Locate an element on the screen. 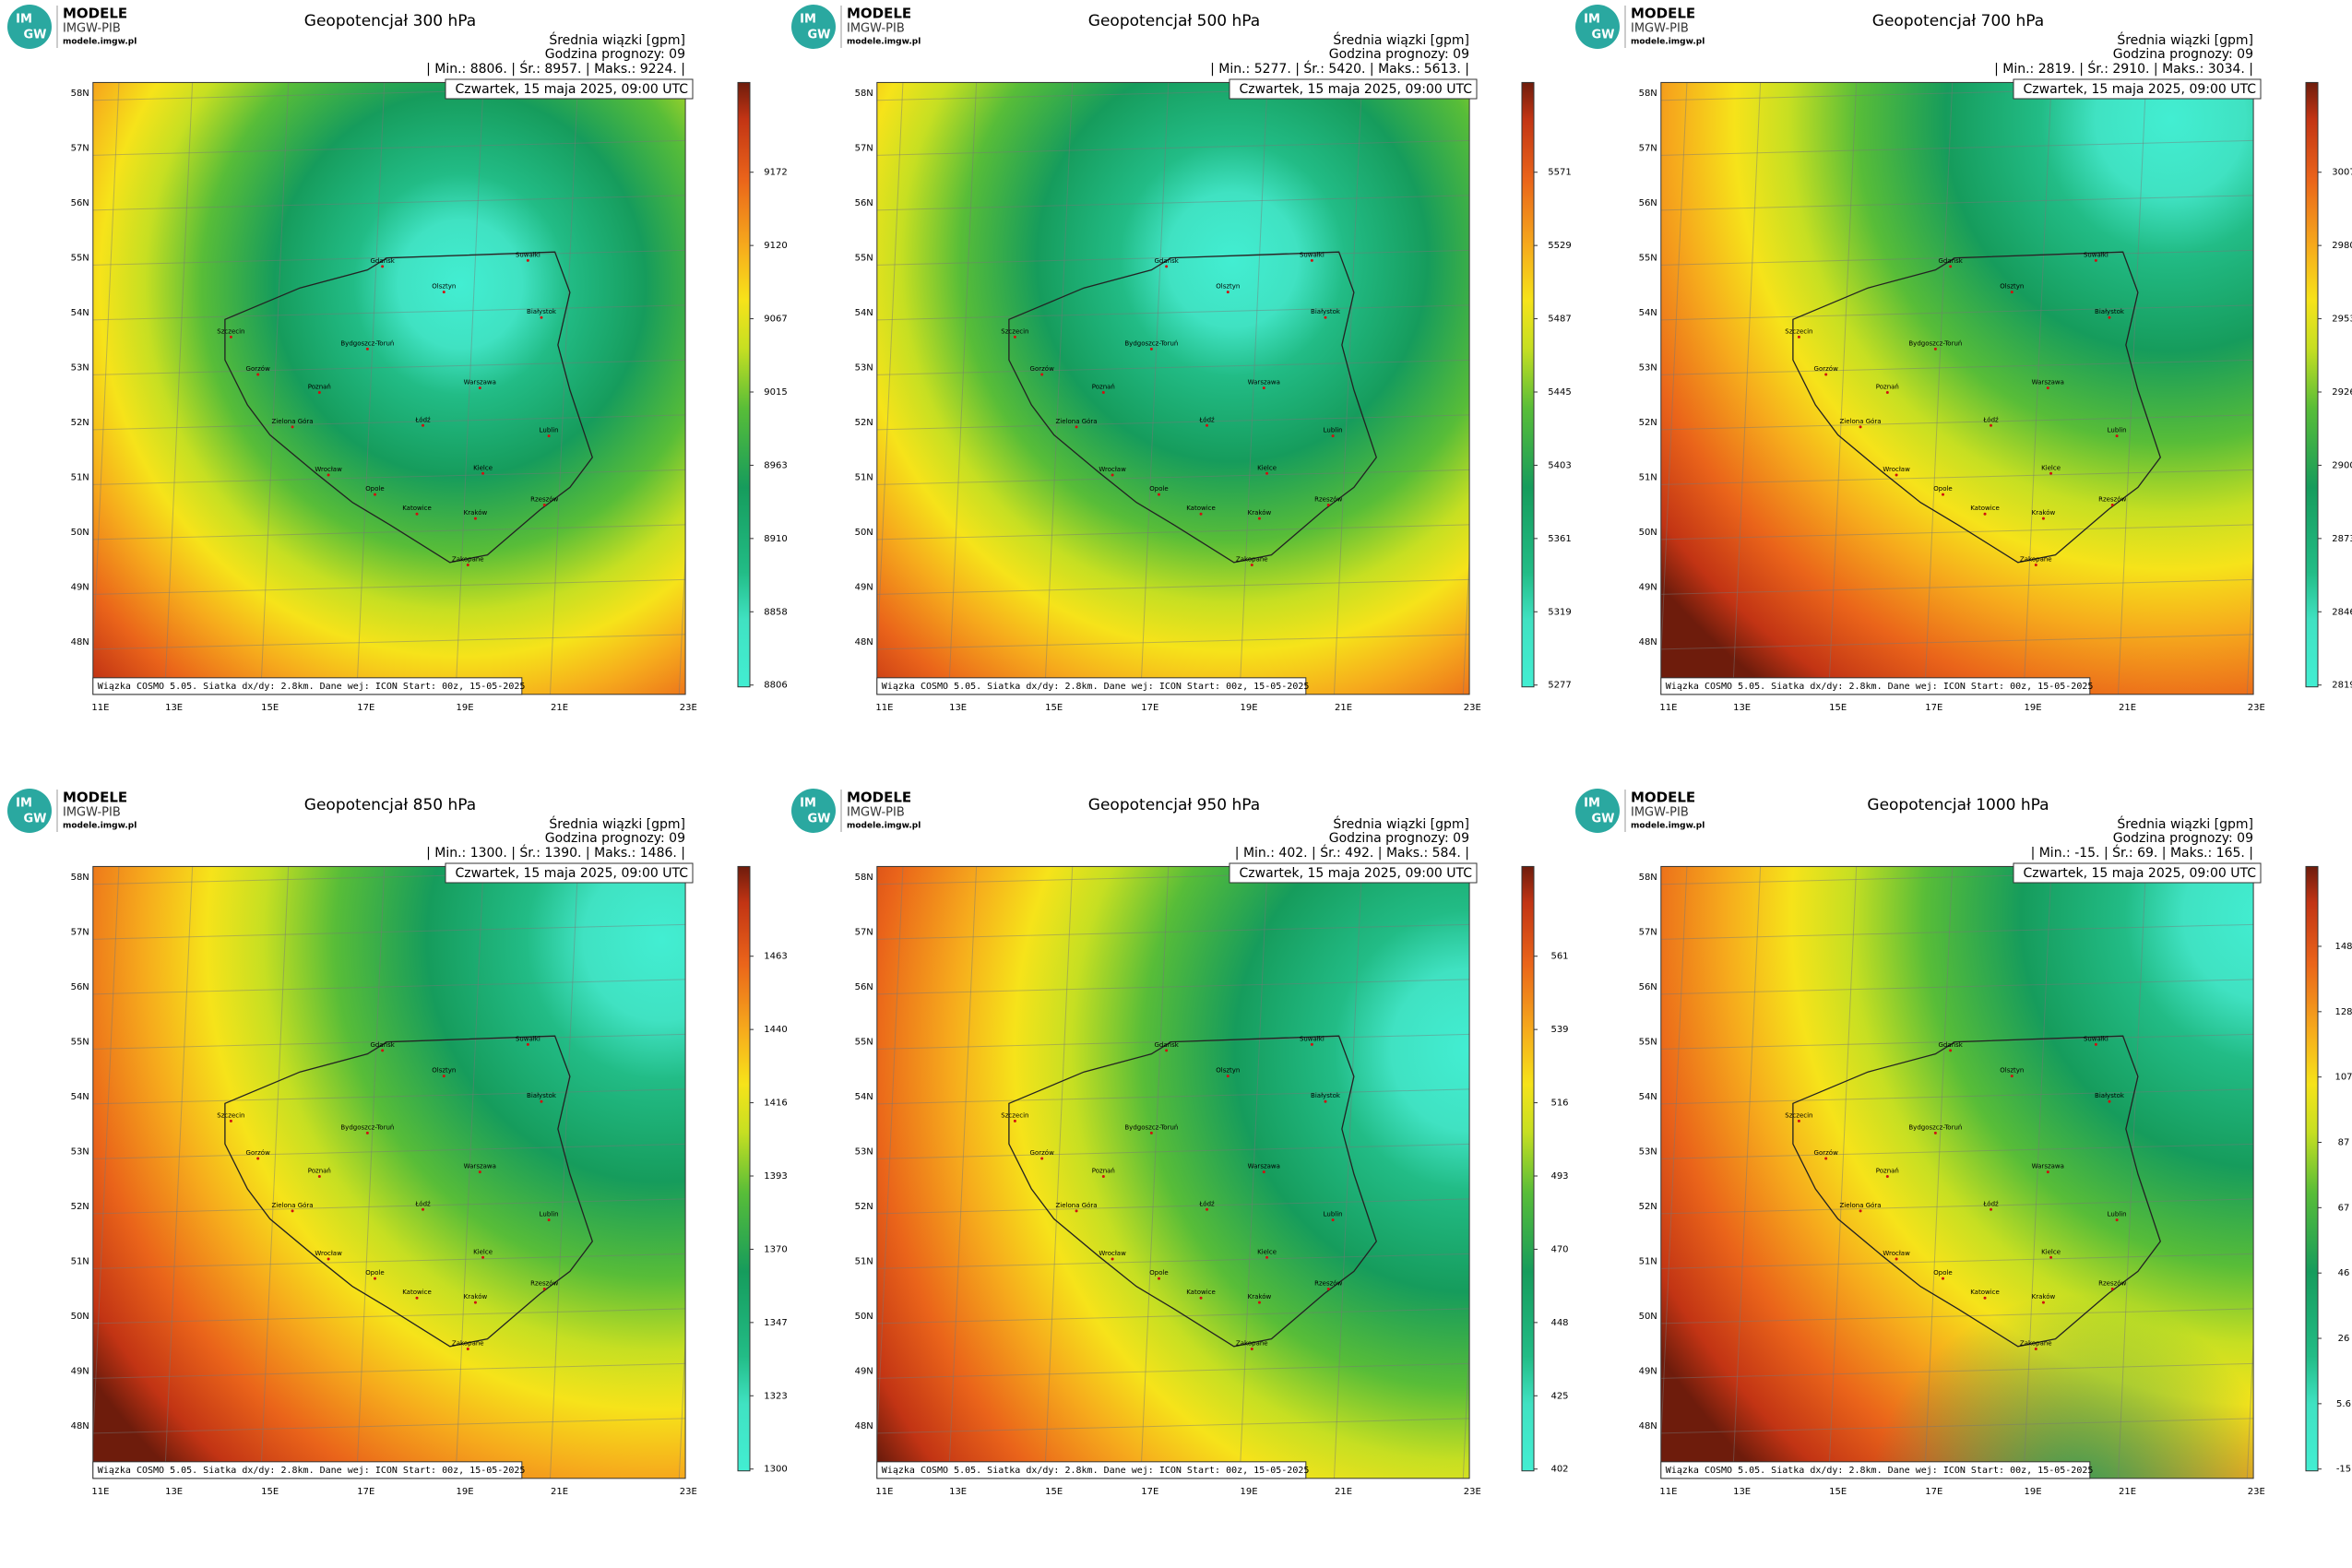 Image resolution: width=2352 pixels, height=1568 pixels. colorbar-tick-label: 448 is located at coordinates (1559, 1323).